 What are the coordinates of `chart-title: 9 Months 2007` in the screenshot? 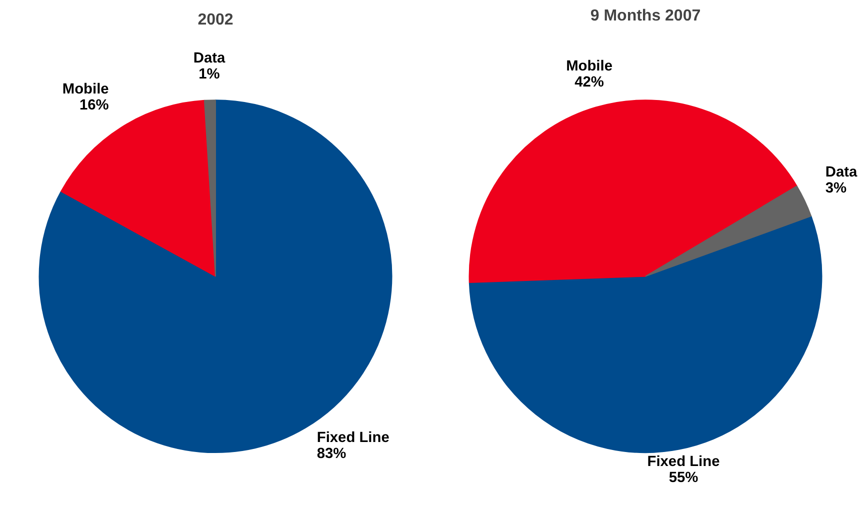 It's located at (645, 16).